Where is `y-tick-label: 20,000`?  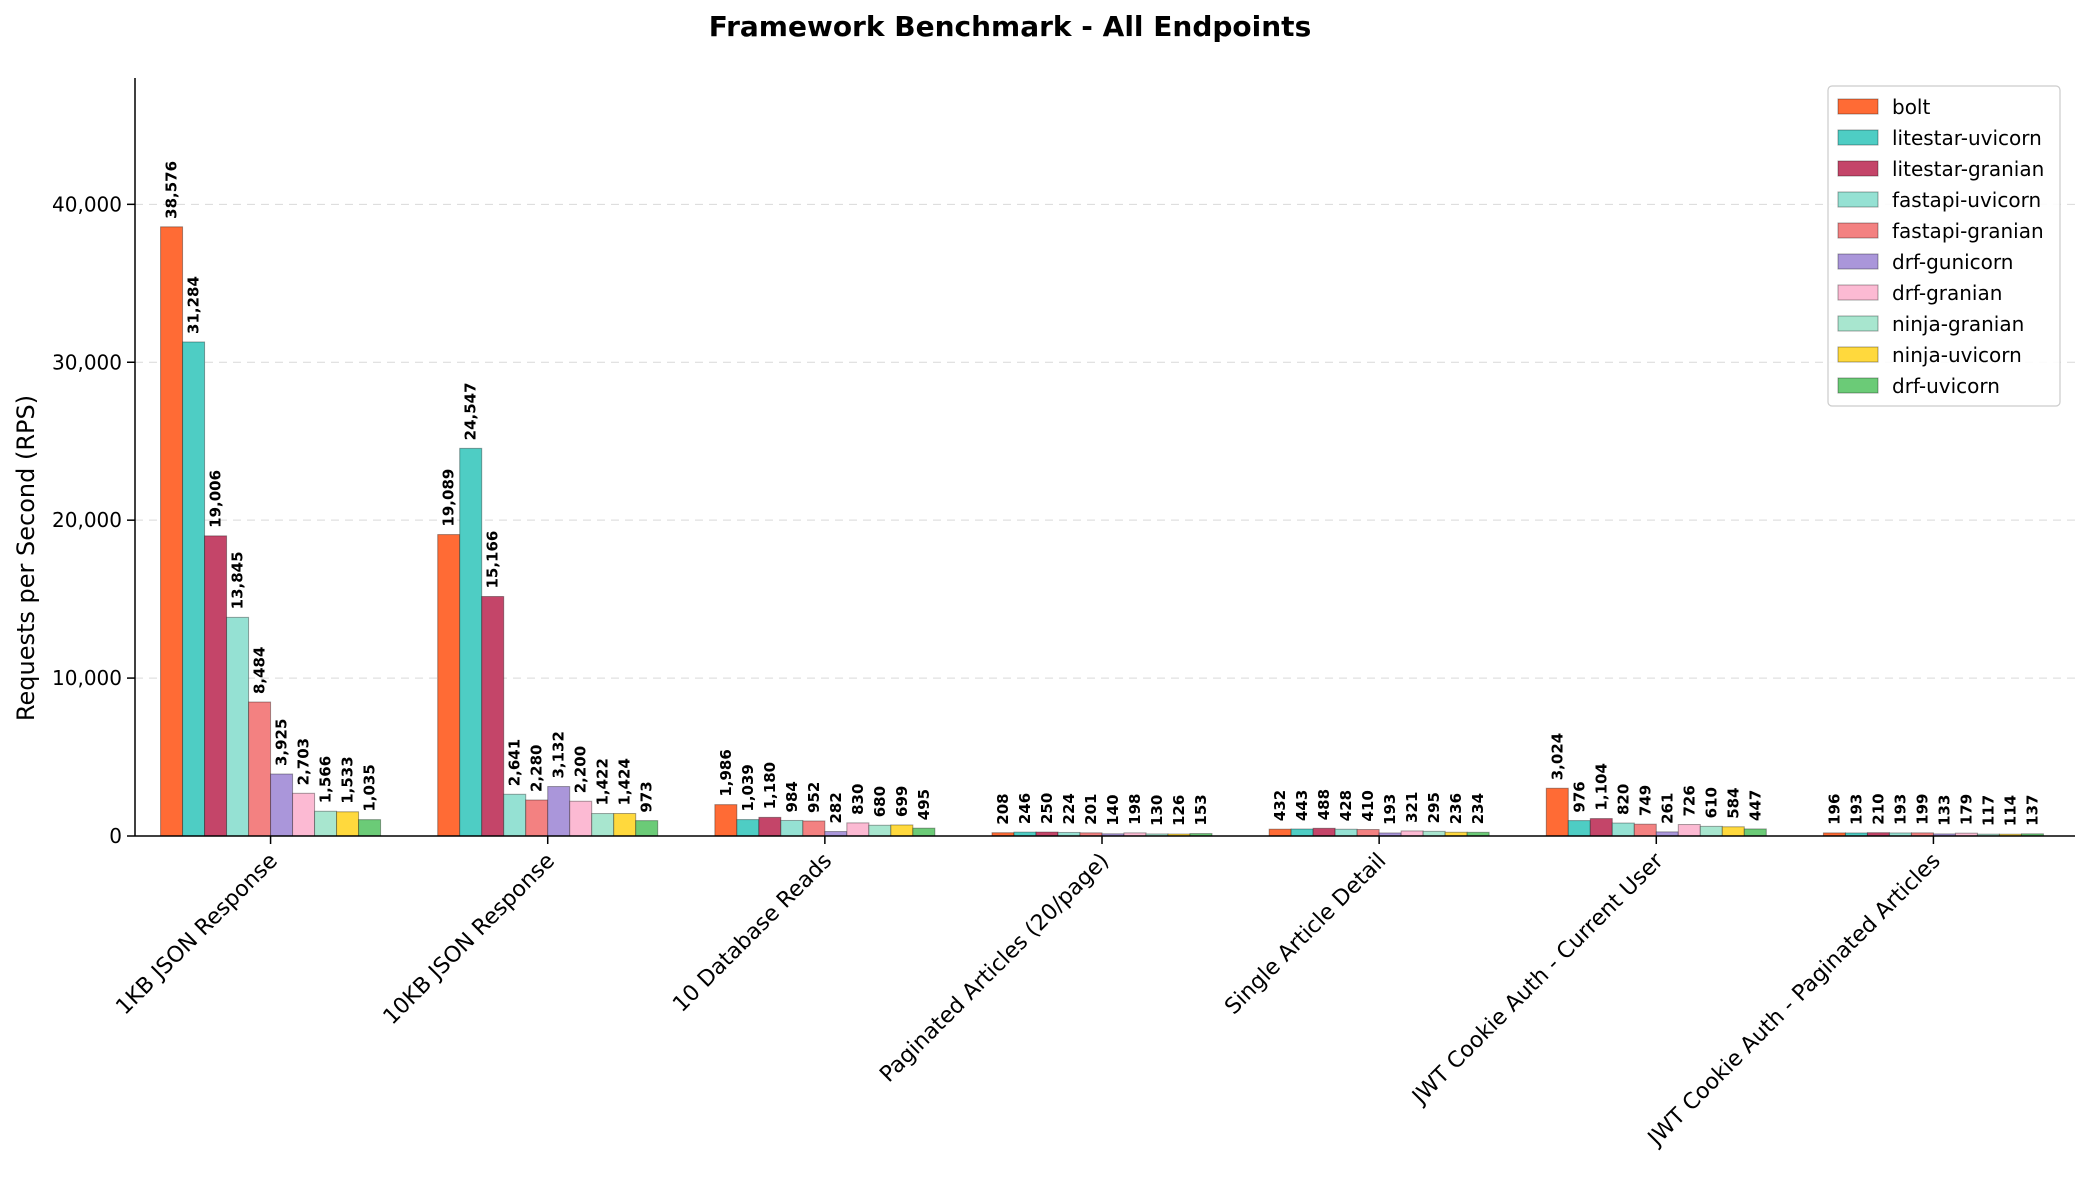 y-tick-label: 20,000 is located at coordinates (87, 520).